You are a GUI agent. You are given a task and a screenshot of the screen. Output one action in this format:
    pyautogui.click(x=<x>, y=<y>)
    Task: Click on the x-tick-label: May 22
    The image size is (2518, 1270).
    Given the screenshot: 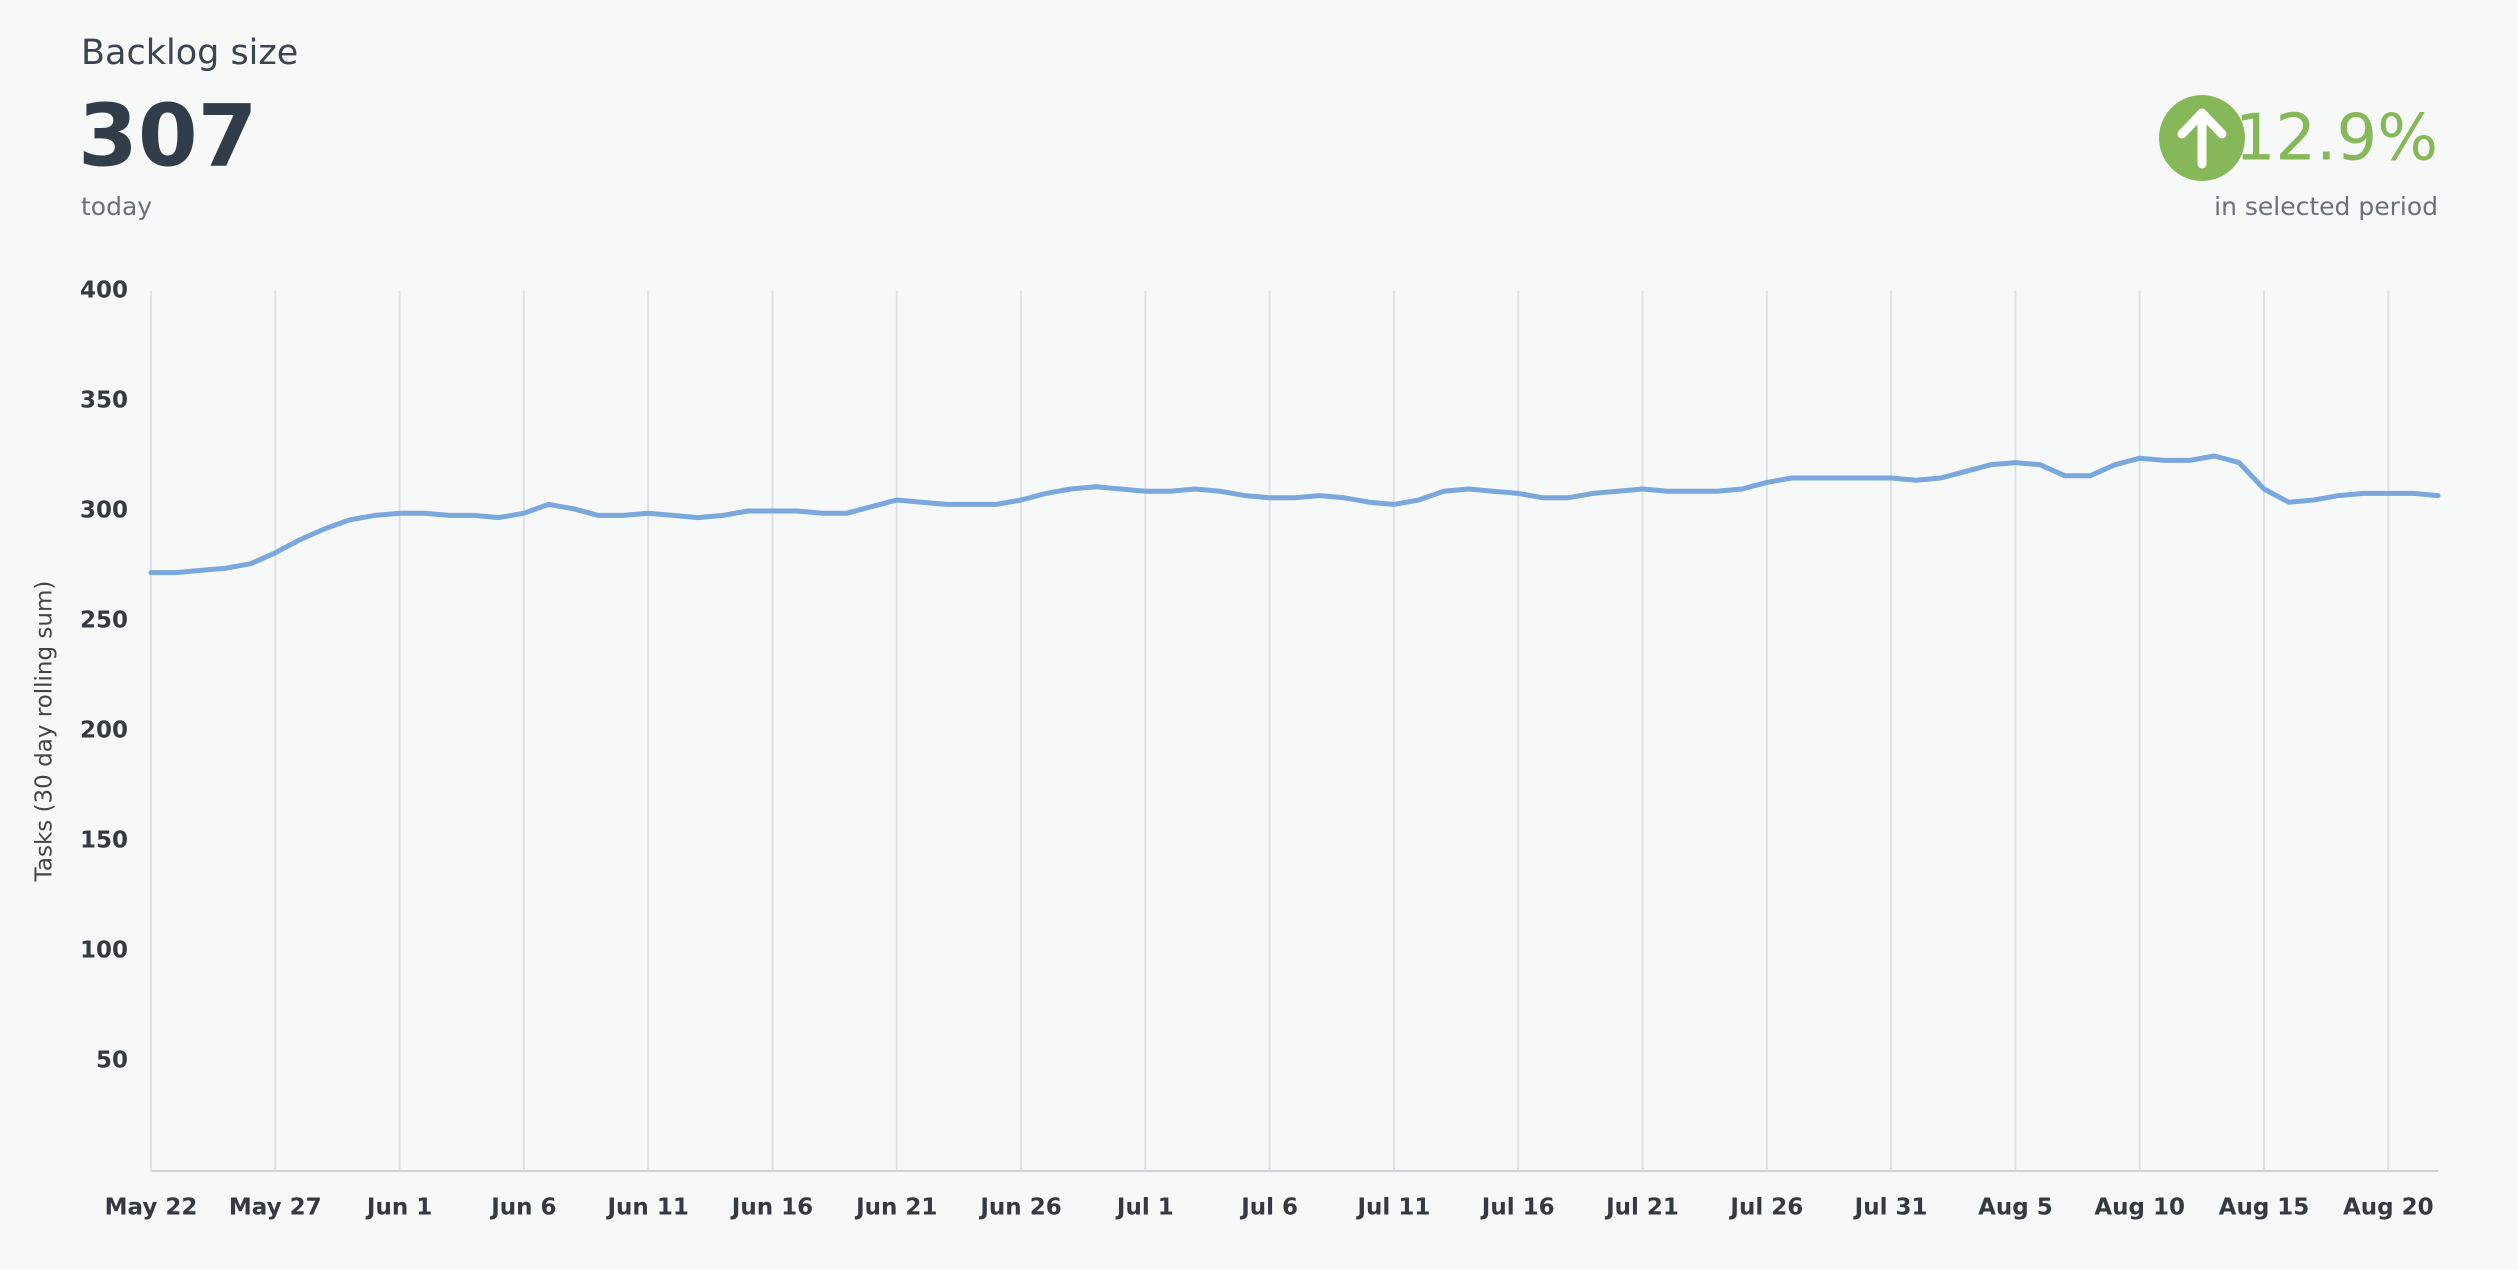 What is the action you would take?
    pyautogui.click(x=151, y=1208)
    